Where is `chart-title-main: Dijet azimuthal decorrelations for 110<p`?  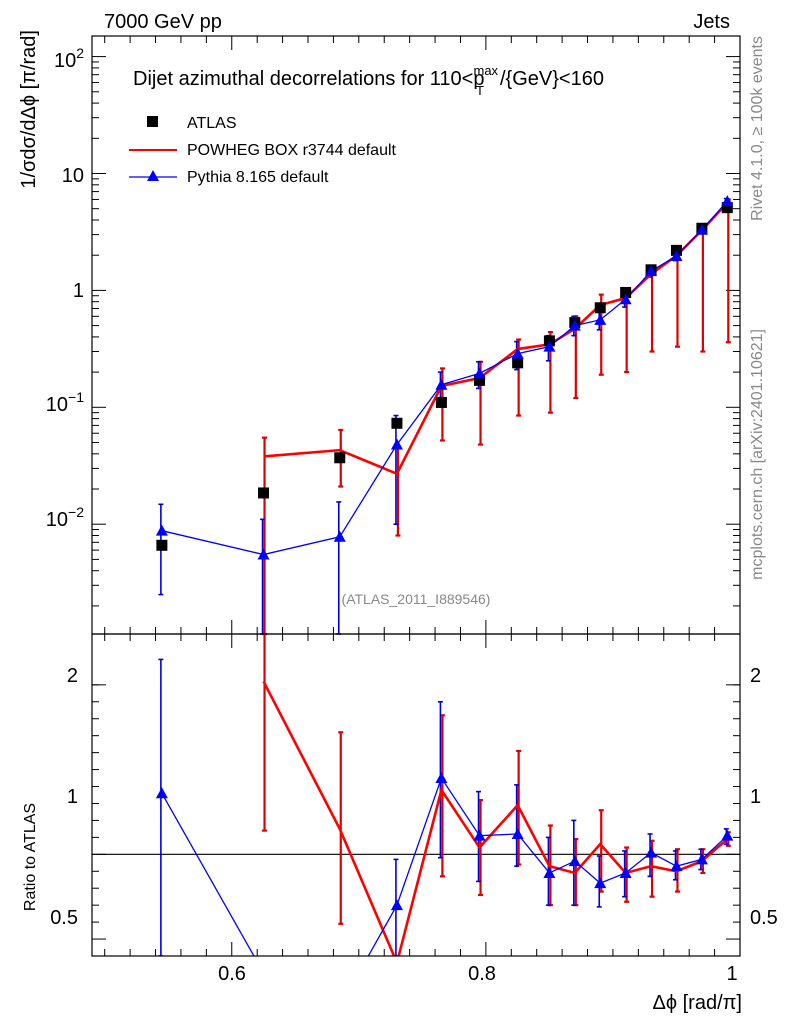
chart-title-main: Dijet azimuthal decorrelations for 110<p is located at coordinates (308, 79).